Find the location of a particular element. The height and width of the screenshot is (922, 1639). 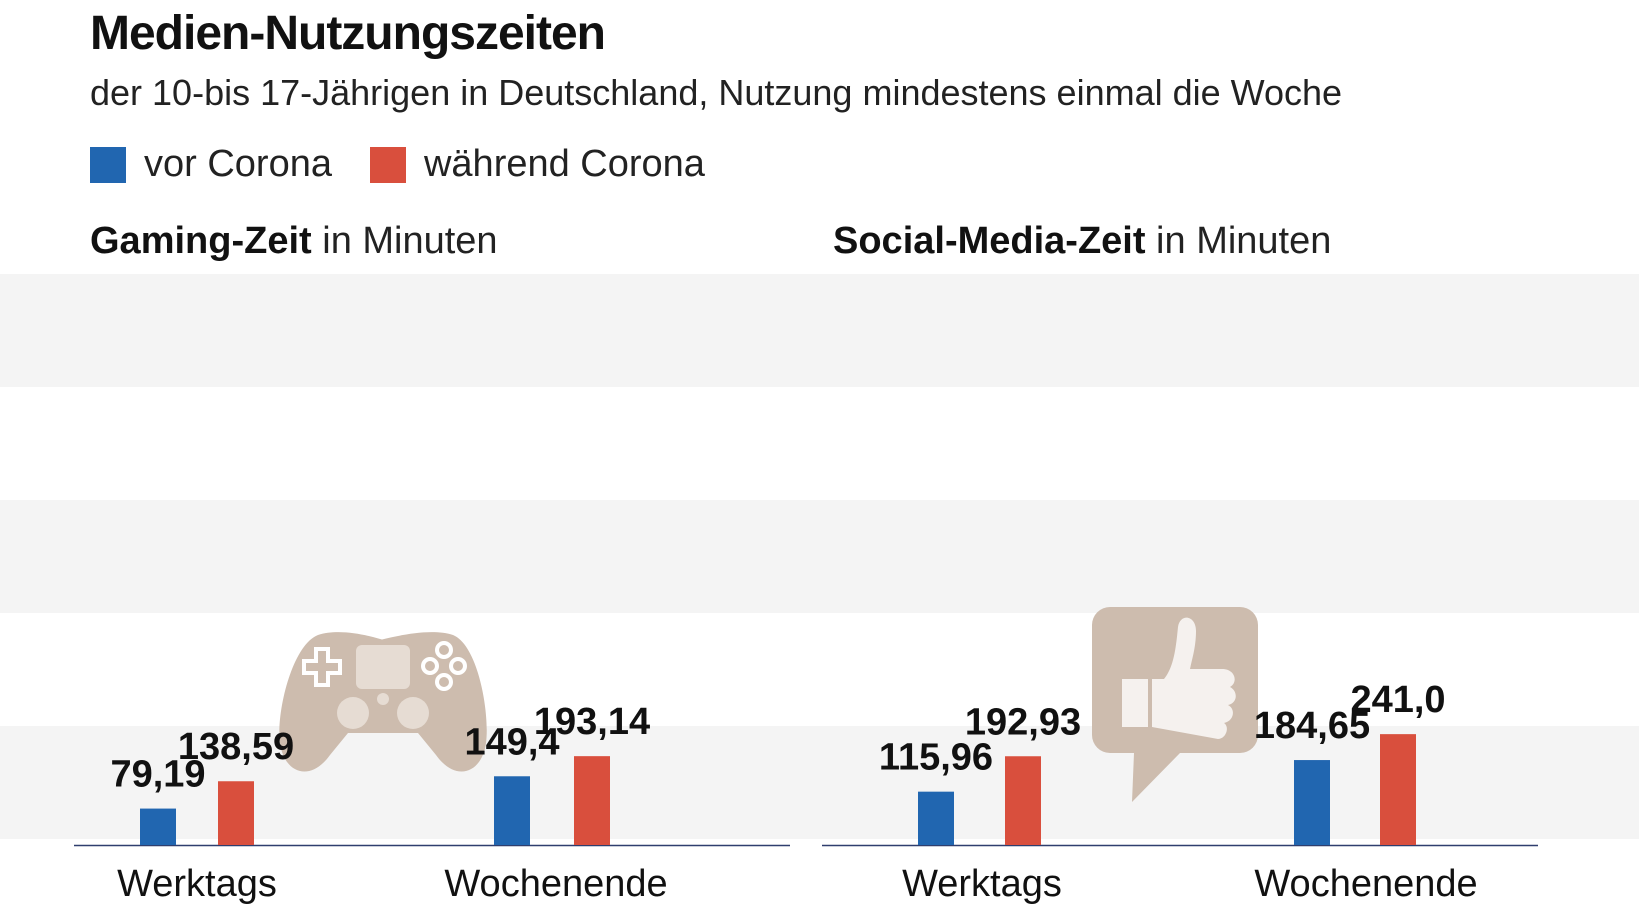

data-label: 192,93 is located at coordinates (1023, 722).